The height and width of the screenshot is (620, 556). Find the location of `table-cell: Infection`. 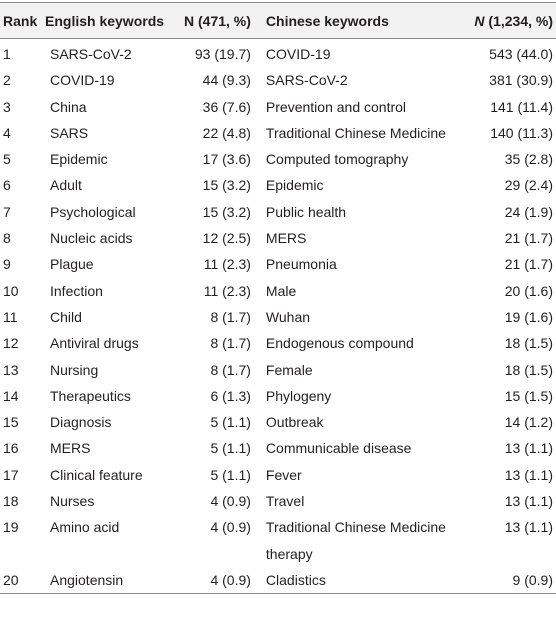

table-cell: Infection is located at coordinates (76, 290).